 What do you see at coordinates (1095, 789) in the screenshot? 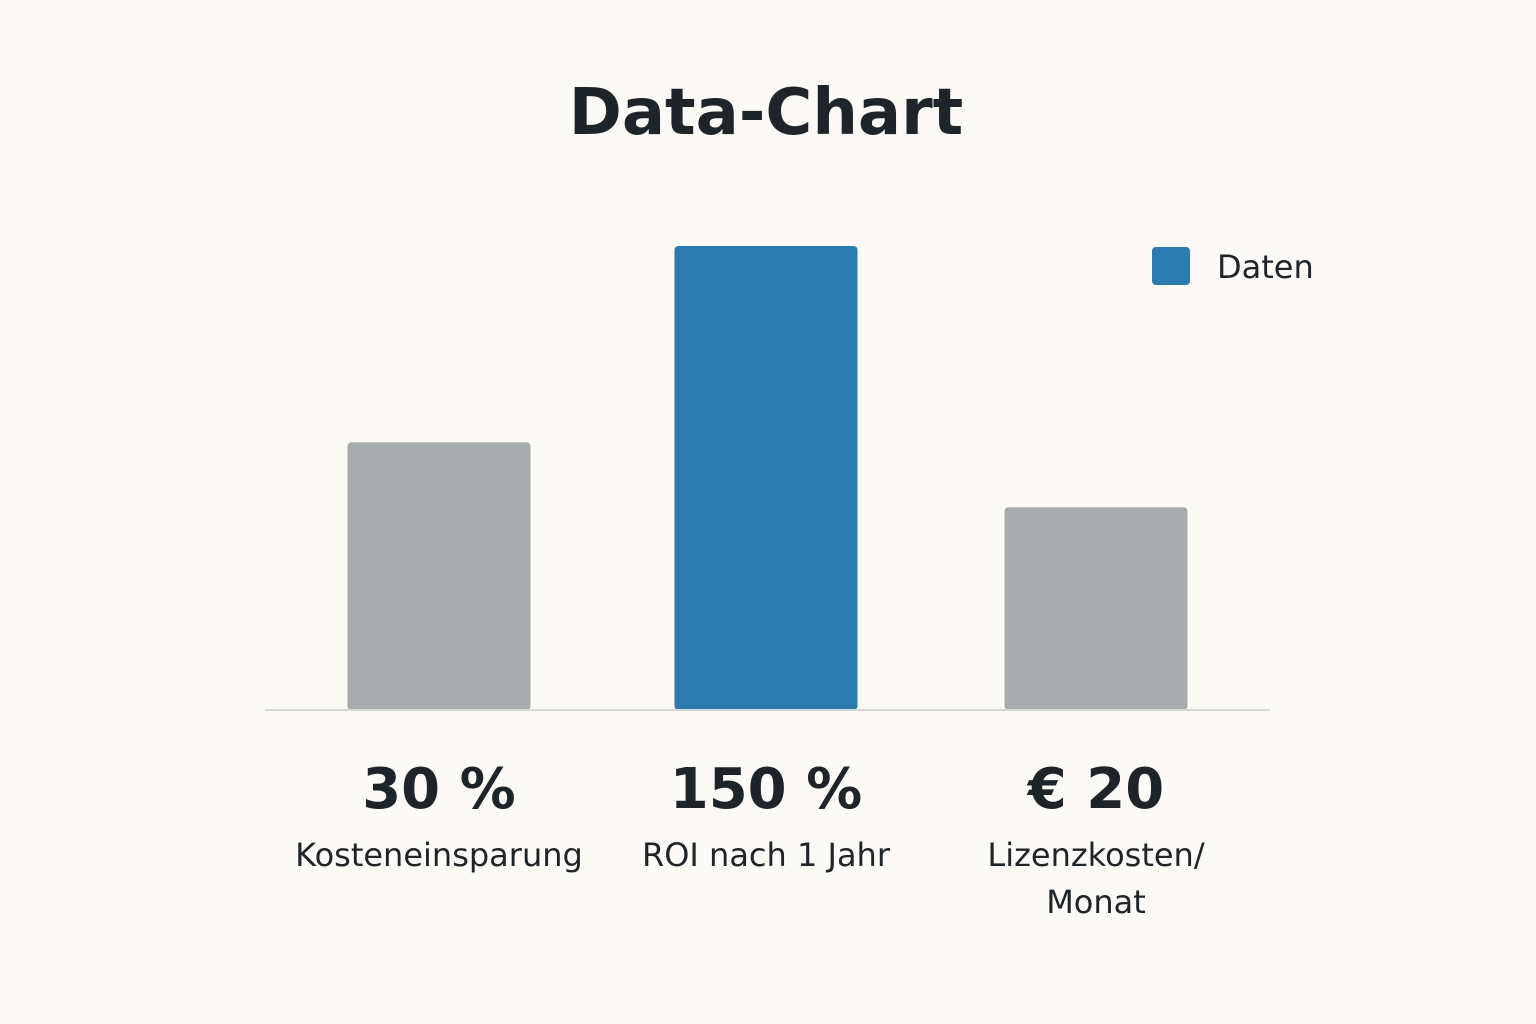
I see `value-label-lizenzkosten-monat: € 20` at bounding box center [1095, 789].